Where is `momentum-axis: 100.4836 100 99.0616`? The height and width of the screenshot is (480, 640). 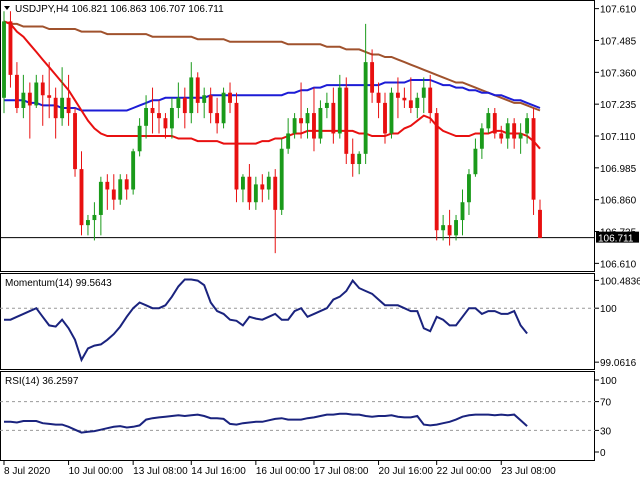 momentum-axis: 100.4836 100 99.0616 is located at coordinates (617, 322).